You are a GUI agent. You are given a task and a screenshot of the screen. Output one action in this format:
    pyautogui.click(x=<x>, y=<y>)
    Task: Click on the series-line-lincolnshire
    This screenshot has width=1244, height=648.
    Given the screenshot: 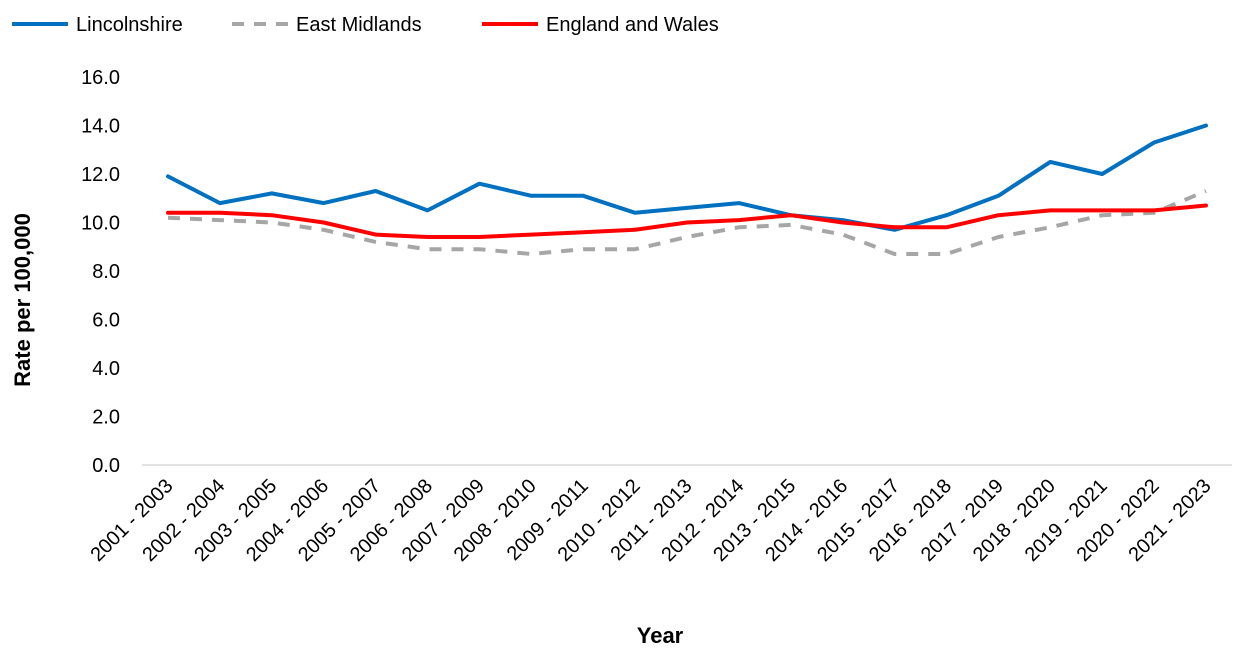 What is the action you would take?
    pyautogui.click(x=687, y=177)
    